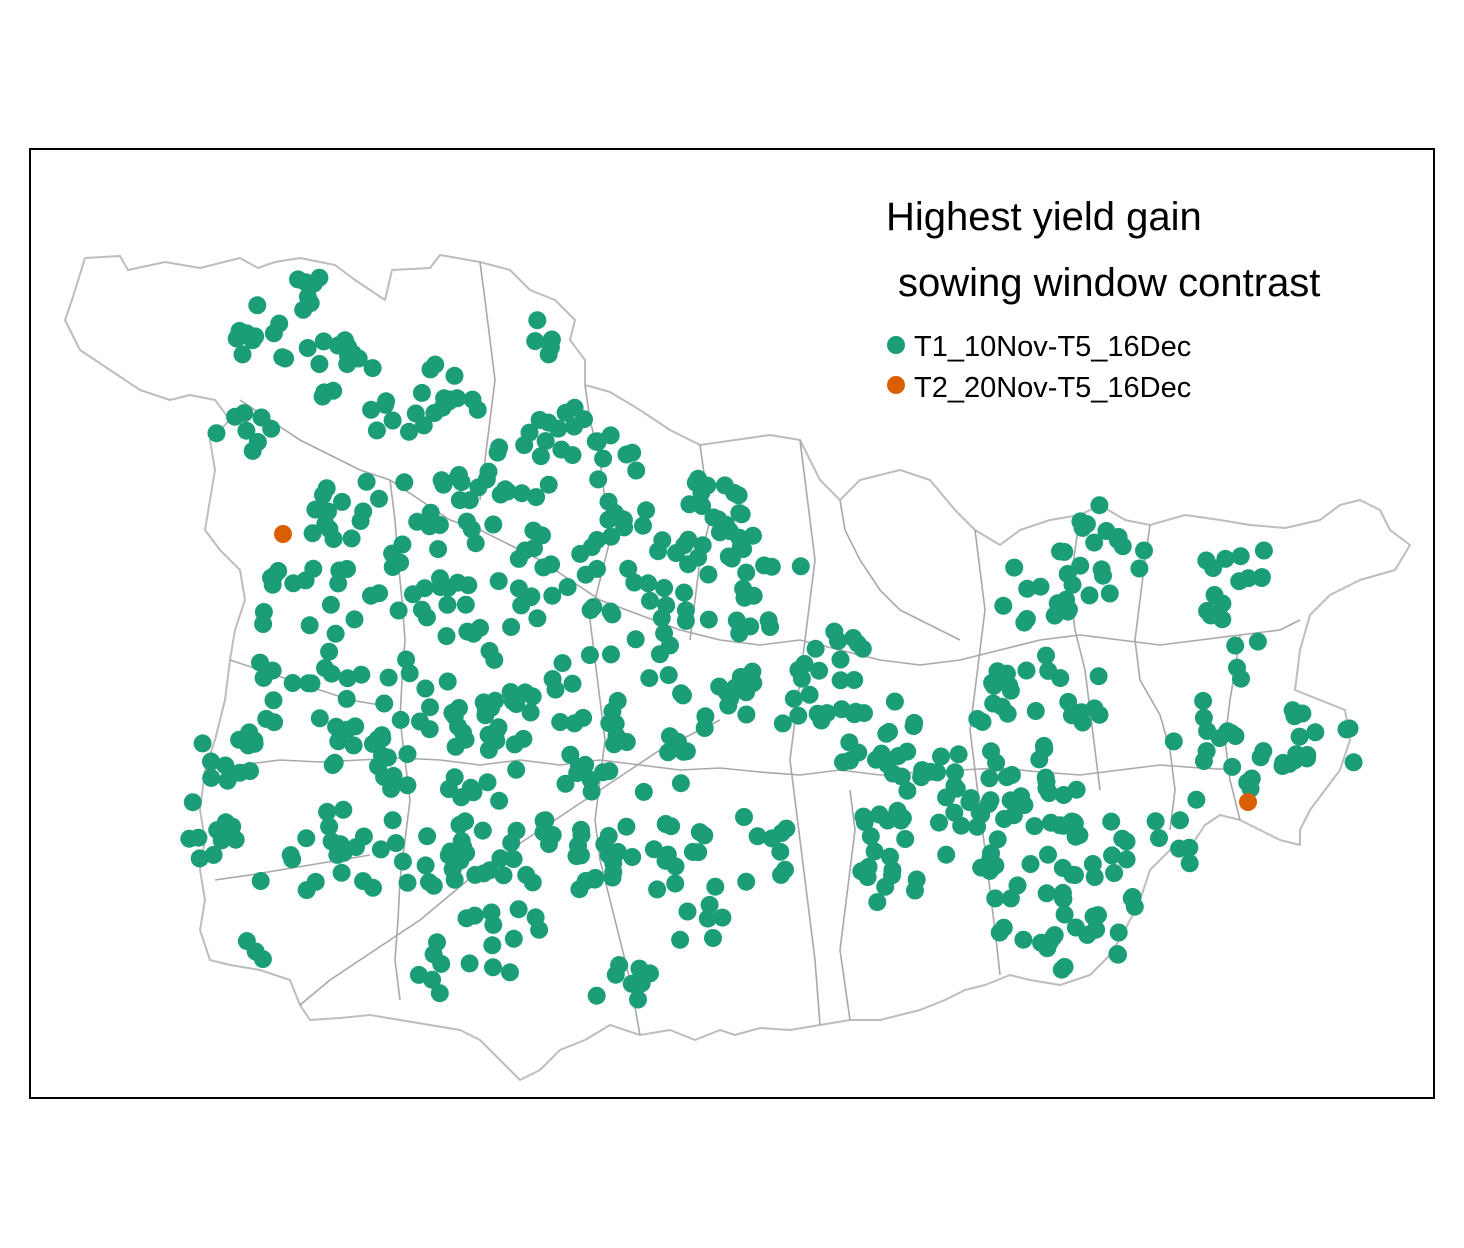 This screenshot has width=1464, height=1248. What do you see at coordinates (1044, 217) in the screenshot?
I see `legend-title-line1: Highest yield gain` at bounding box center [1044, 217].